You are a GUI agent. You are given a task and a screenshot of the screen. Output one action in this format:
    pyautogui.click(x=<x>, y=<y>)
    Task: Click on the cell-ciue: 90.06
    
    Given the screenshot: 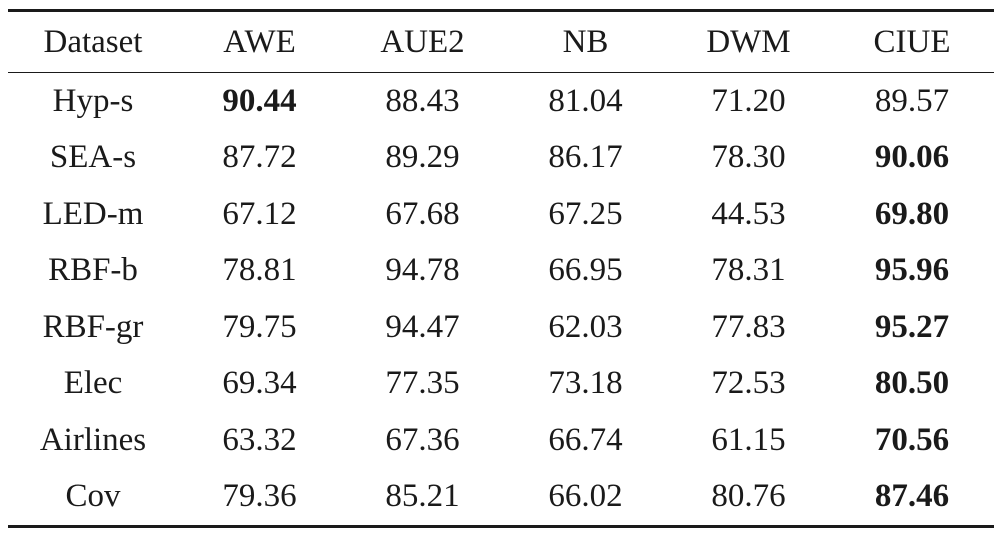 What is the action you would take?
    pyautogui.click(x=912, y=157)
    